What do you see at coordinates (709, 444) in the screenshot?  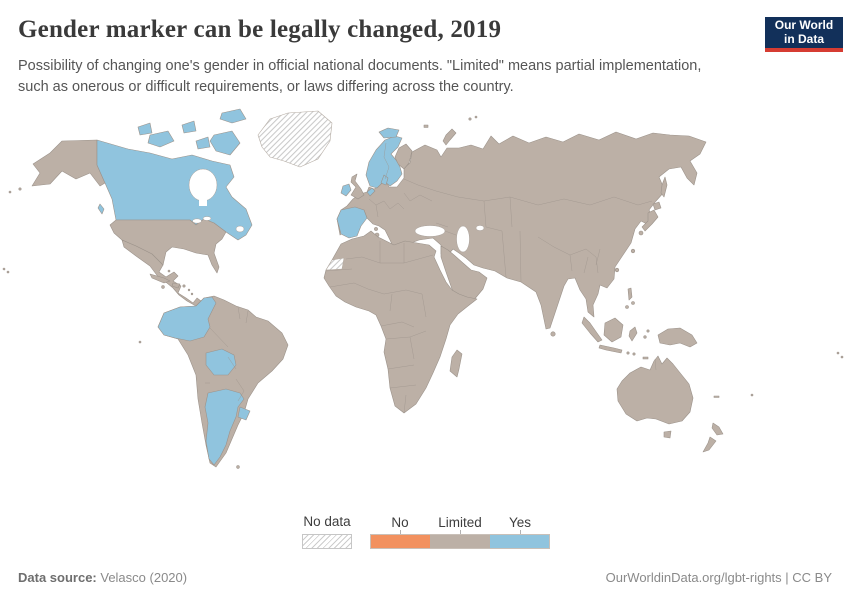 I see `map-region-new-zealand-south` at bounding box center [709, 444].